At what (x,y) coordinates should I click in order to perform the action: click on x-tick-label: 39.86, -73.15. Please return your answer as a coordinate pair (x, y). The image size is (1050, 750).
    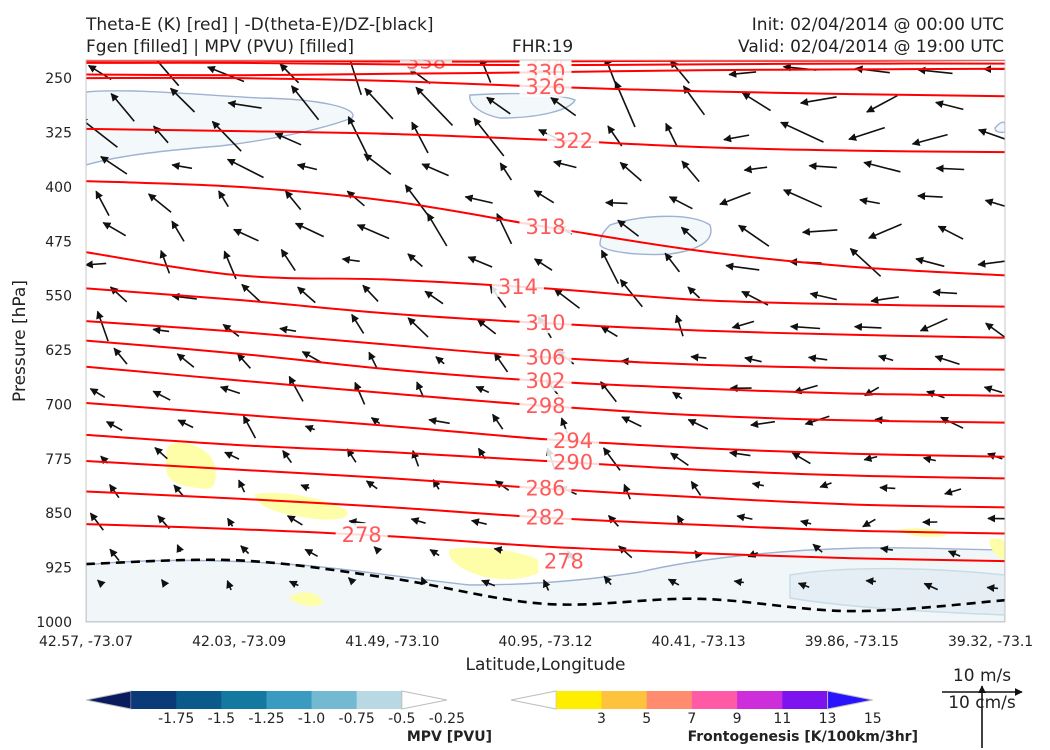
    Looking at the image, I should click on (852, 642).